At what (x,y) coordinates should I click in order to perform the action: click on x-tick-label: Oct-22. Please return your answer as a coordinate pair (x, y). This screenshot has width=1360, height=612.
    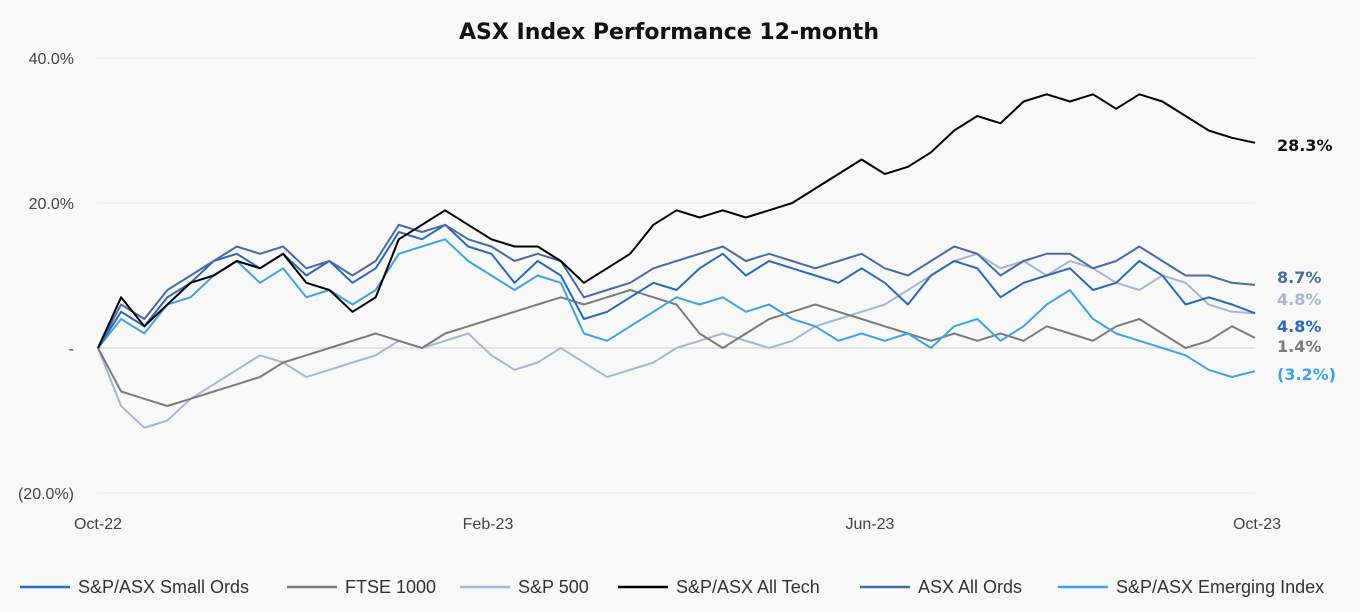
    Looking at the image, I should click on (98, 524).